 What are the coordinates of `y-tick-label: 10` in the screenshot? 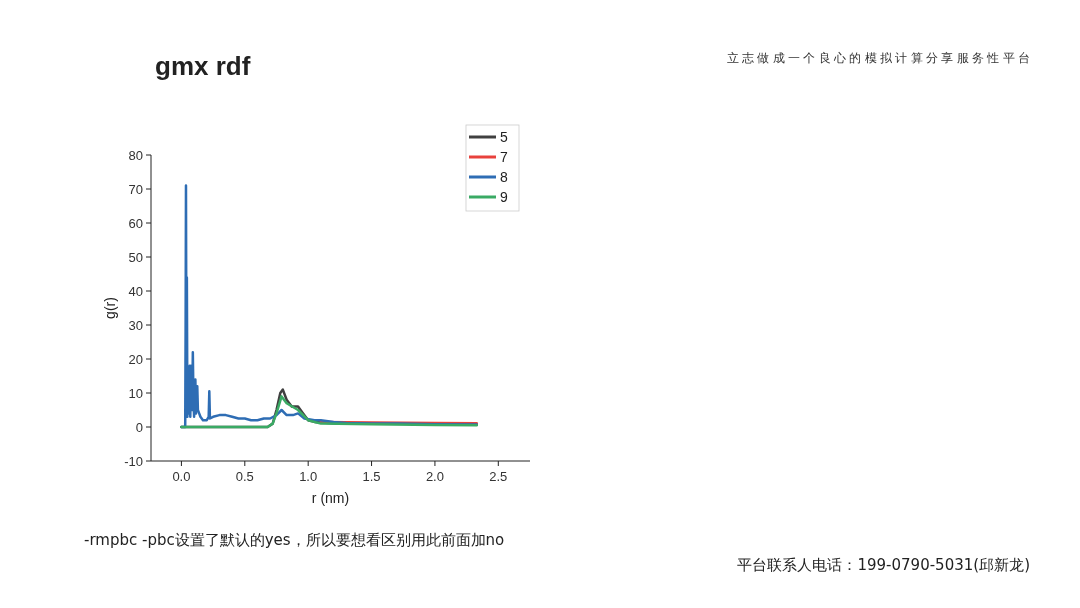 It's located at (135, 393).